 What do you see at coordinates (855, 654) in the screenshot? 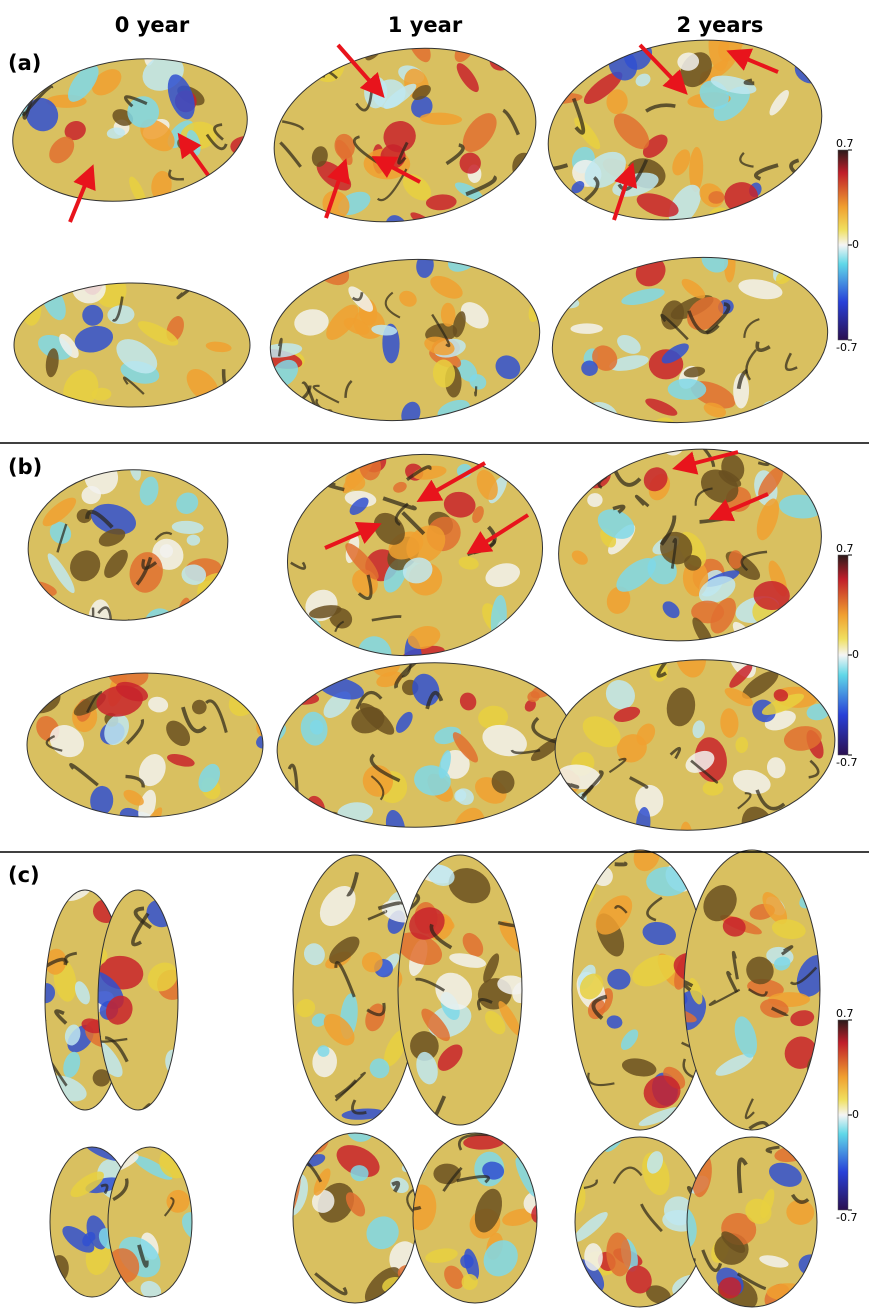
I see `colorbar-tick-label: 0` at bounding box center [855, 654].